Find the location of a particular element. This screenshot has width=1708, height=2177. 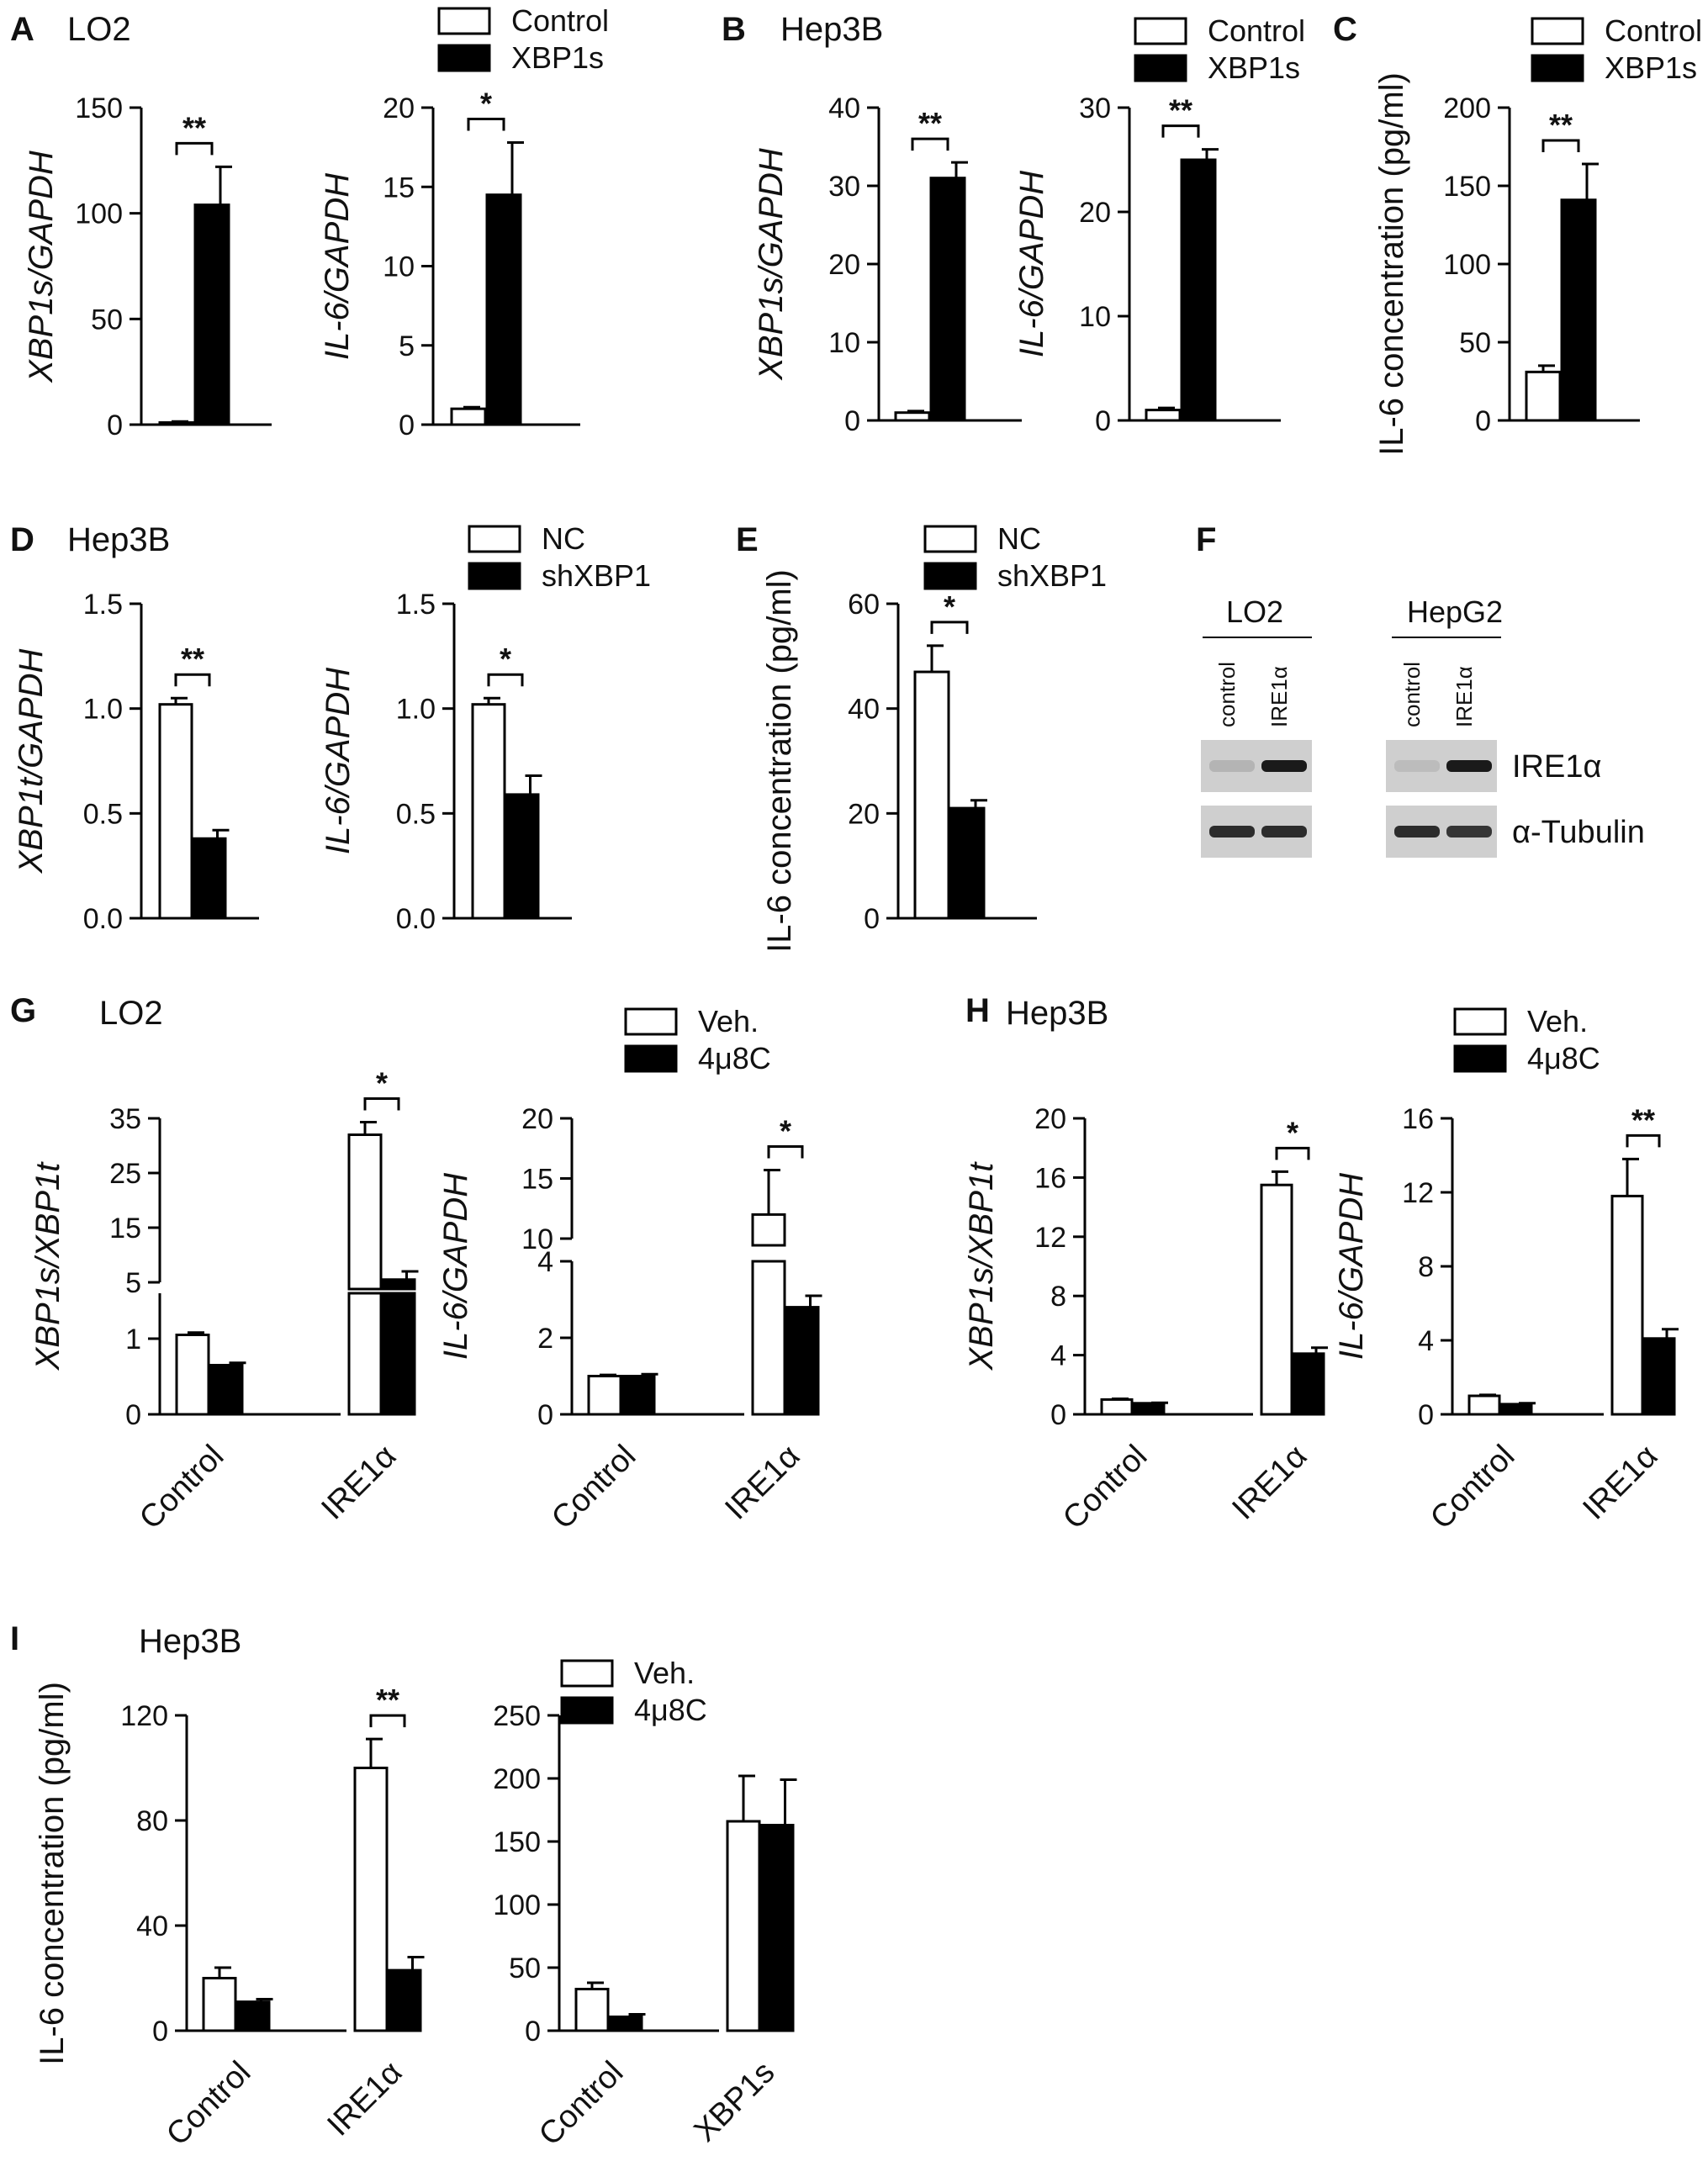

chart-H1: 0 4 8 12 16 20 XBP1s/XBP1t Control IRE1α * is located at coordinates (1145, 1319).